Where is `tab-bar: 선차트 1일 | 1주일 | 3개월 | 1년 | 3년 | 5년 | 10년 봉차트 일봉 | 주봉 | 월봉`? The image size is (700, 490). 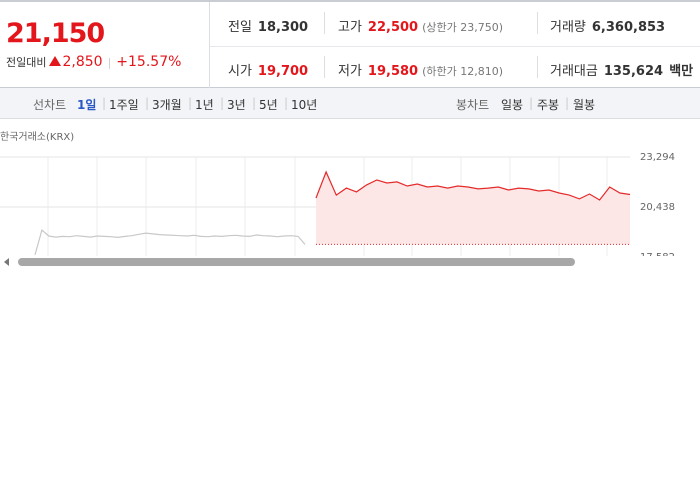 tab-bar: 선차트 1일 | 1주일 | 3개월 | 1년 | 3년 | 5년 | 10년 봉차트 일봉 | 주봉 | 월봉 is located at coordinates (350, 103).